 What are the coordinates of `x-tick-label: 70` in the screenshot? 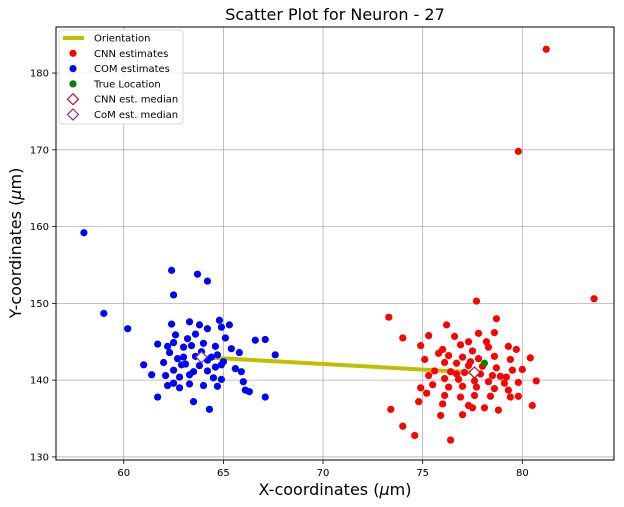 It's located at (323, 473).